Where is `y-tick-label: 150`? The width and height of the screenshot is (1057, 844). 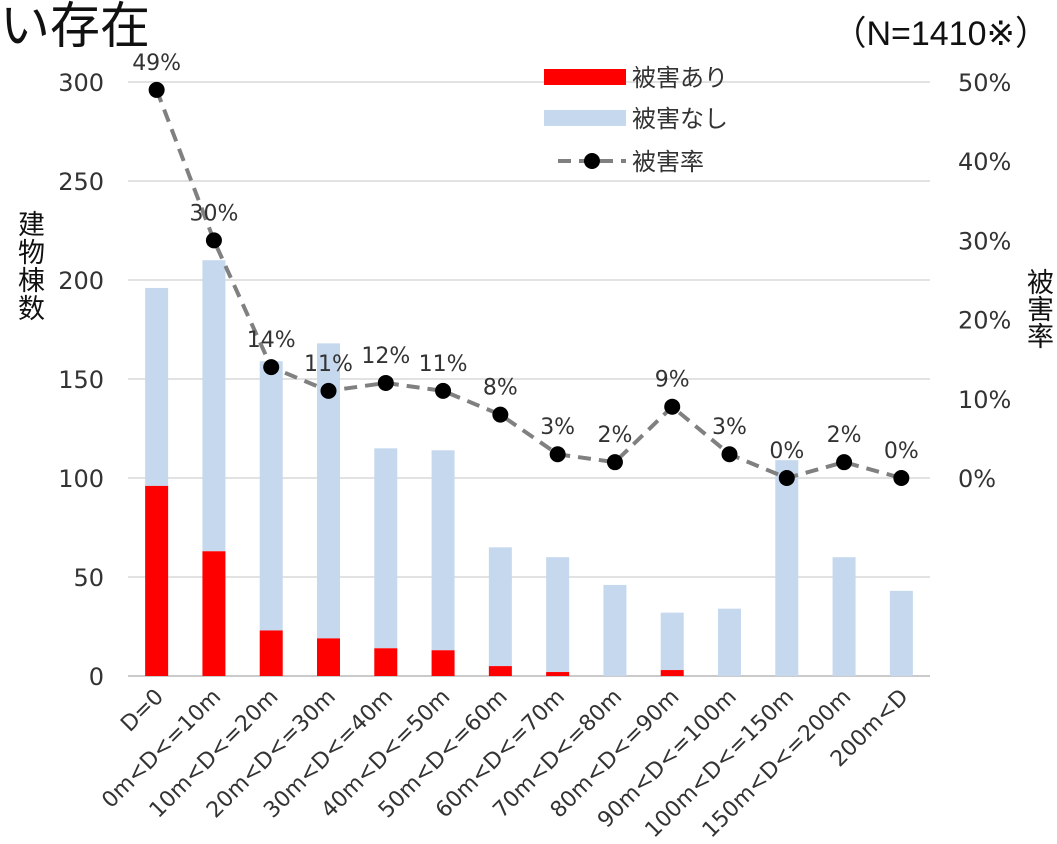 y-tick-label: 150 is located at coordinates (81, 380).